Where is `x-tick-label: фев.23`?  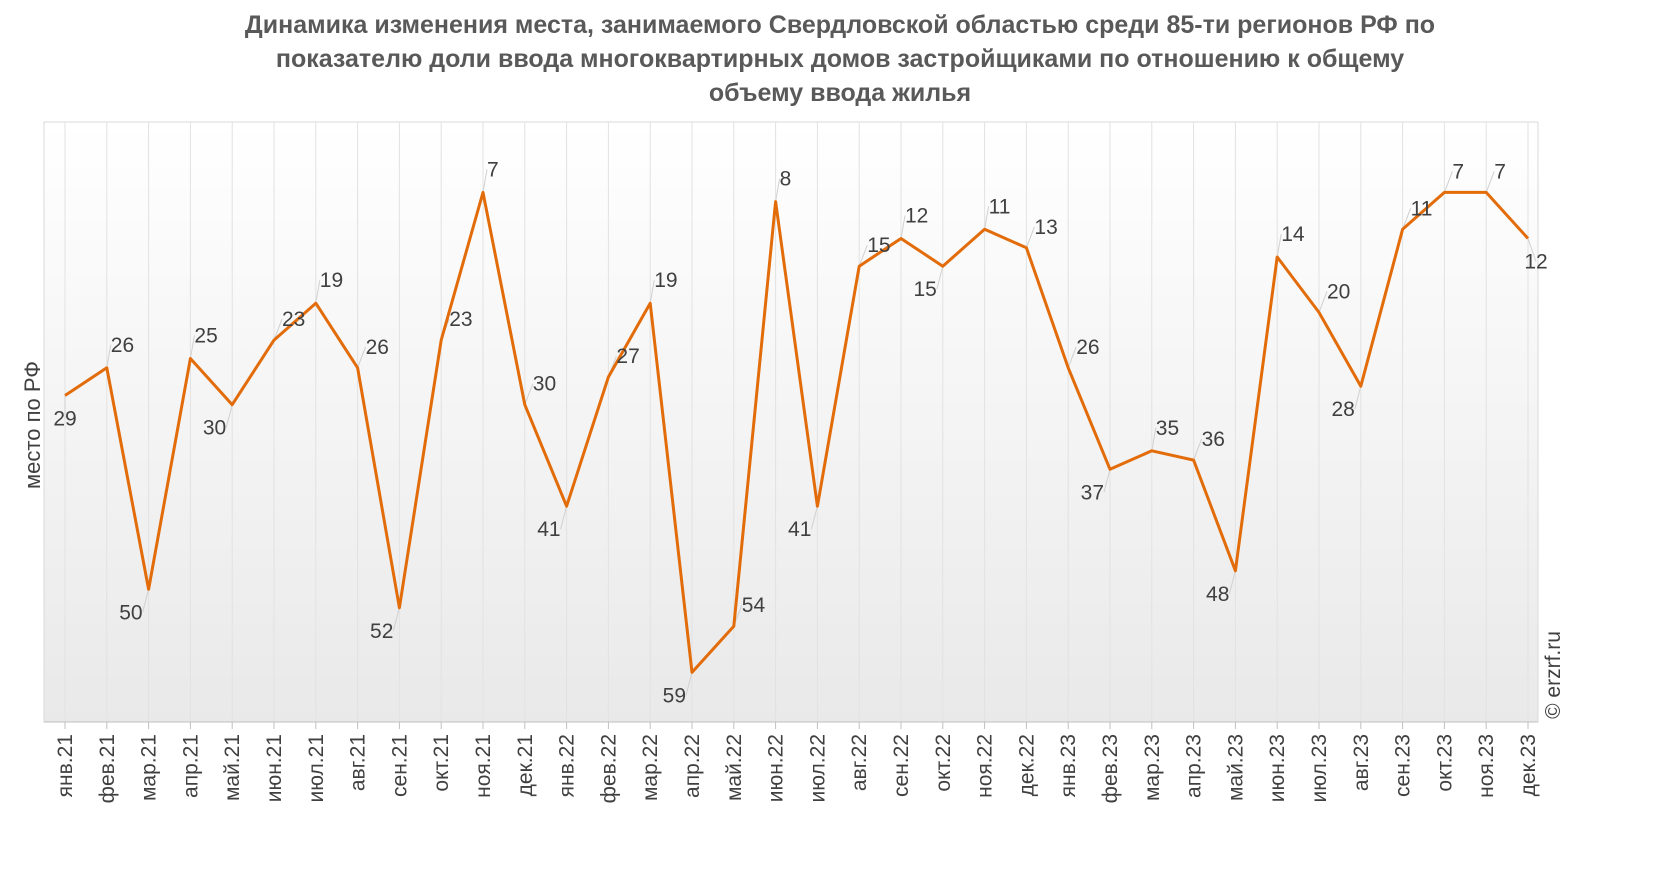
x-tick-label: фев.23 is located at coordinates (1110, 768).